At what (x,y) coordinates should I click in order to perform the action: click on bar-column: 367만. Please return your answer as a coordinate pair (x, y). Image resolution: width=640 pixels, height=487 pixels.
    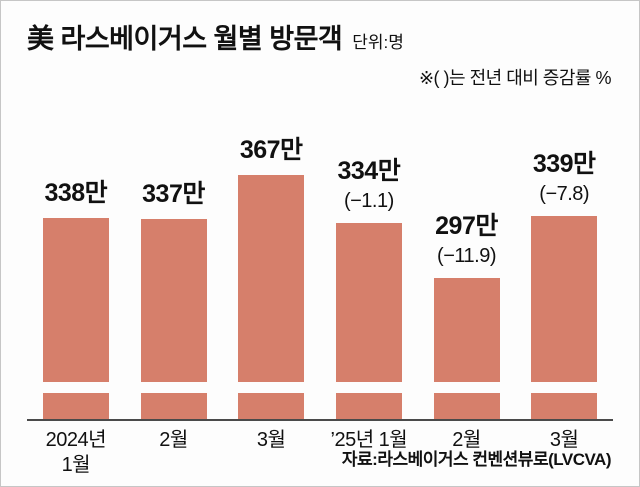
    Looking at the image, I should click on (271, 278).